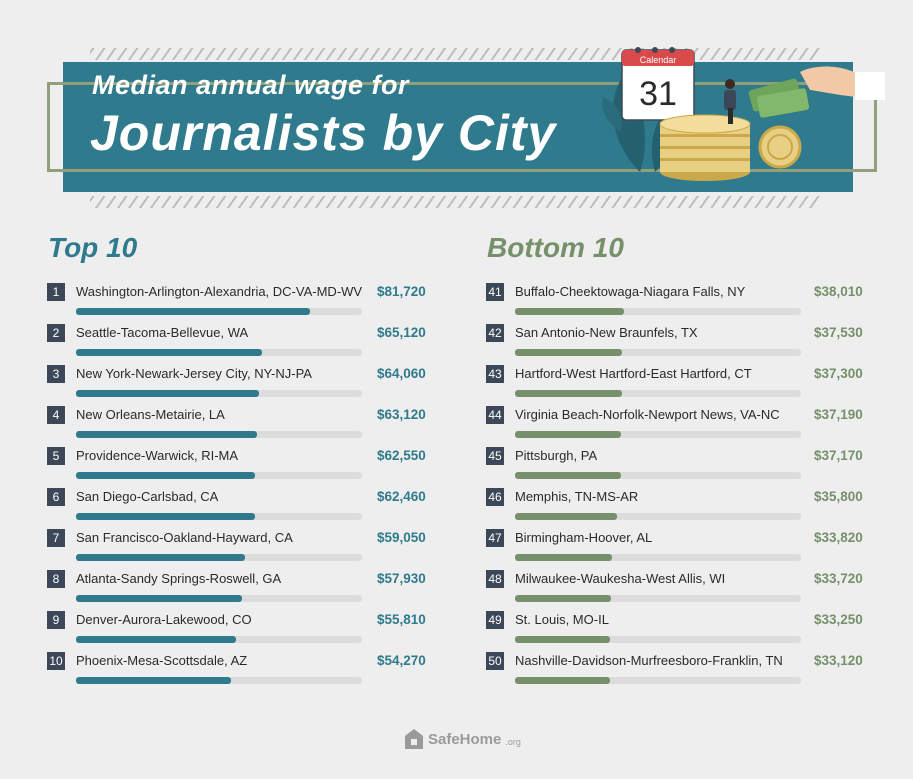  Describe the element at coordinates (838, 373) in the screenshot. I see `wage-label: $37,300` at that location.